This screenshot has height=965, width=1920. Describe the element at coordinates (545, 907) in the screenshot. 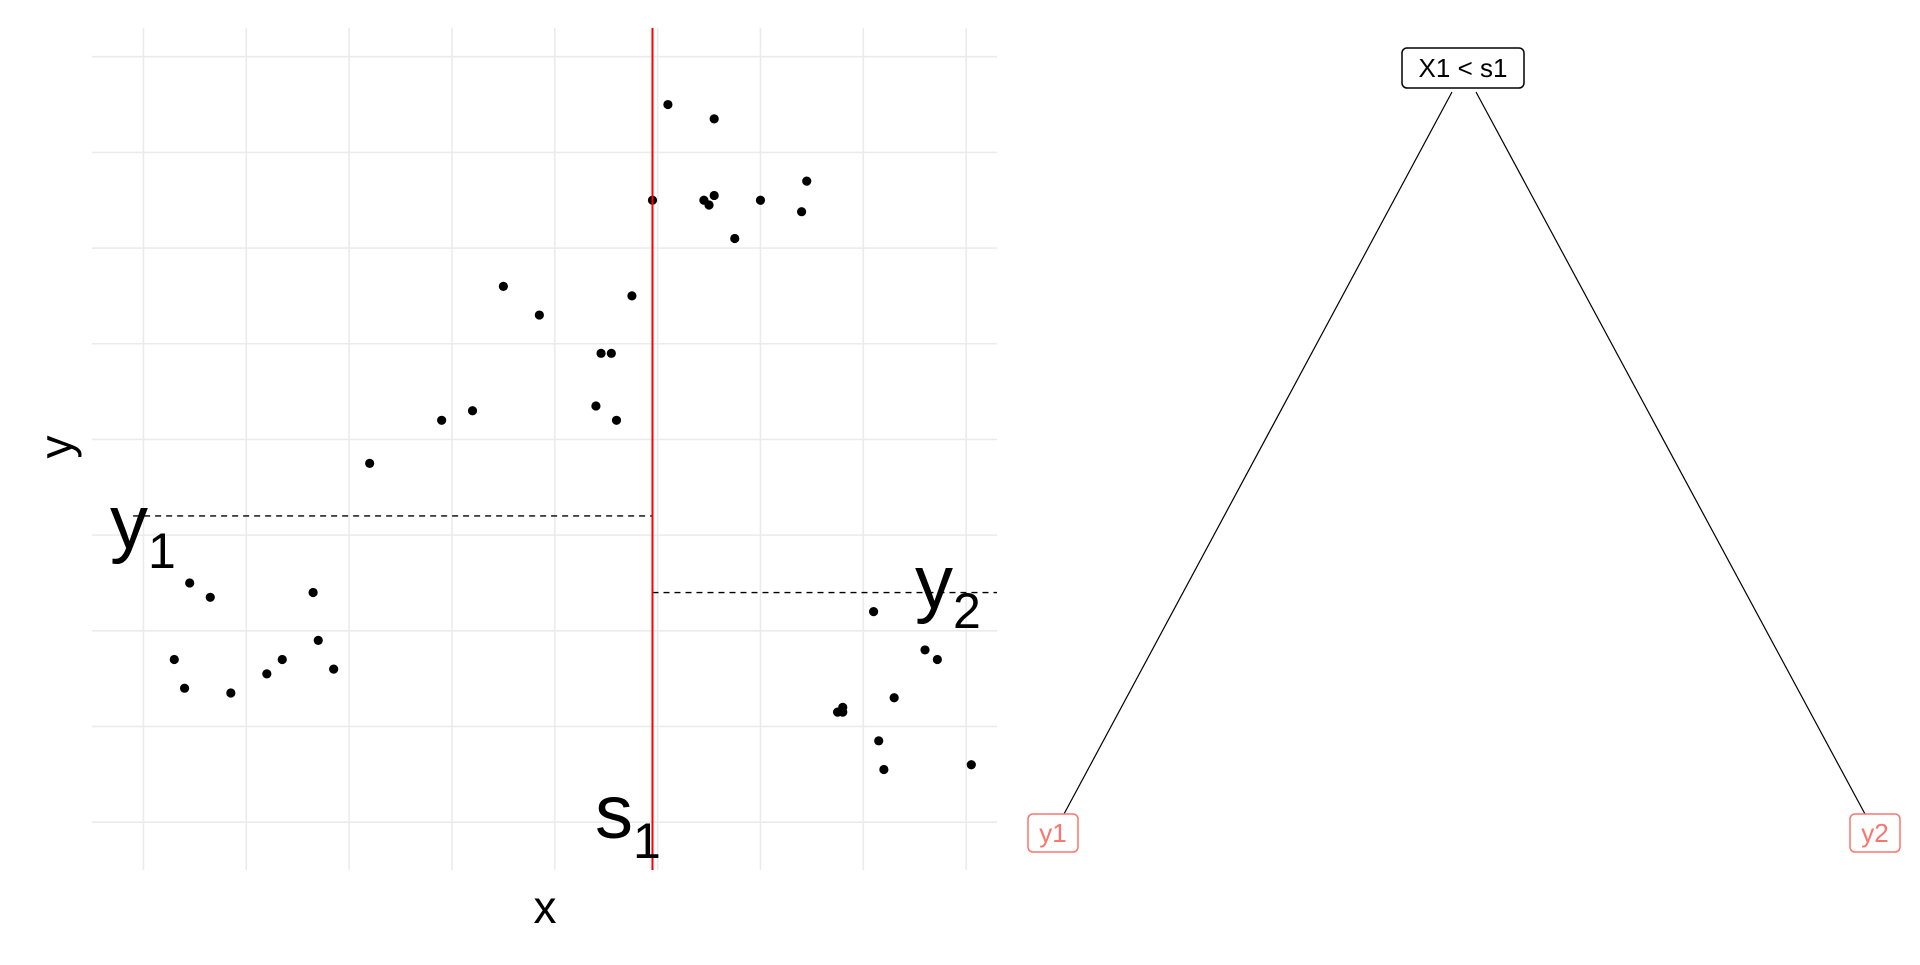

I see `x-axis-label: x` at that location.